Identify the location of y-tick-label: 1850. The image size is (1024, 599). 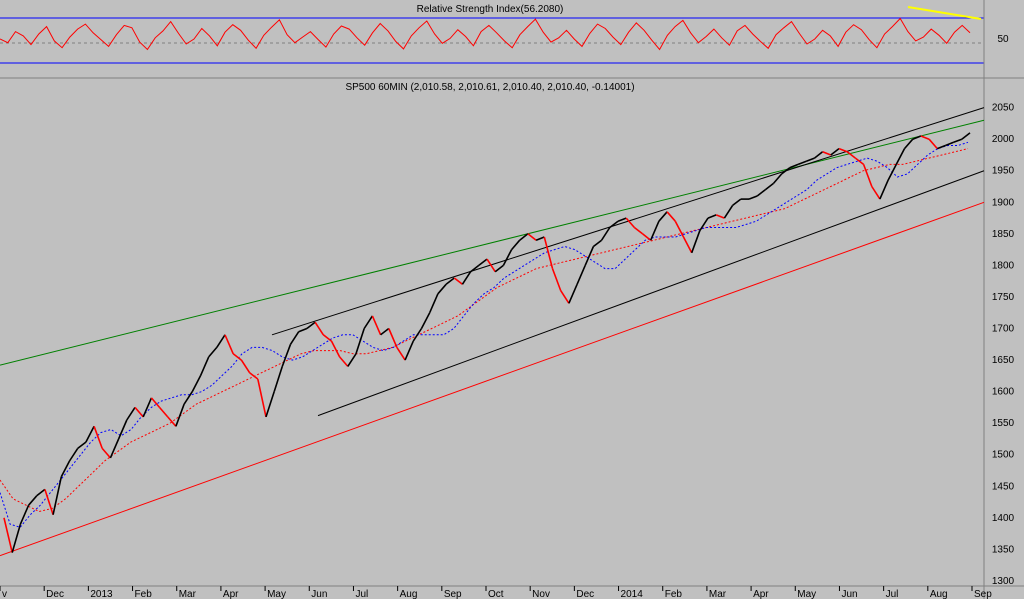
(1003, 234).